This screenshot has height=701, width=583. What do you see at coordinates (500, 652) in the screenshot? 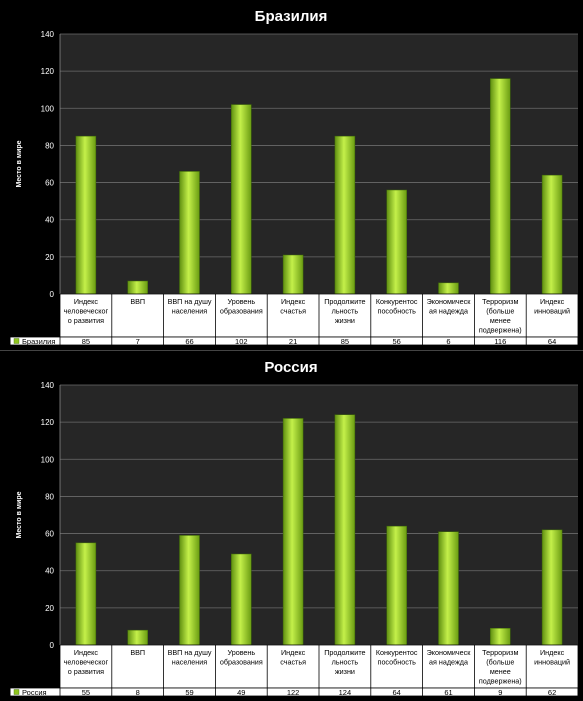
I see `x-category-label: Терроризм` at bounding box center [500, 652].